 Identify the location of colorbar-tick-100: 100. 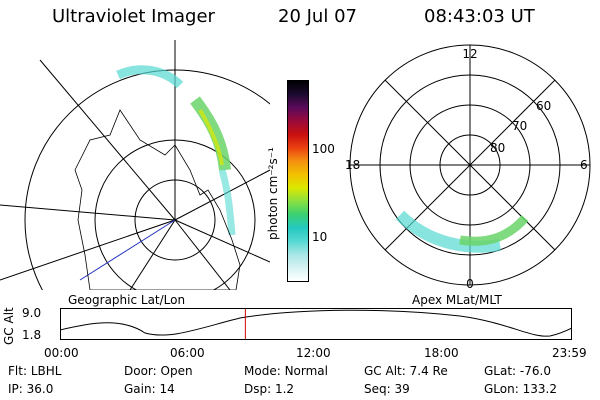
(323, 149).